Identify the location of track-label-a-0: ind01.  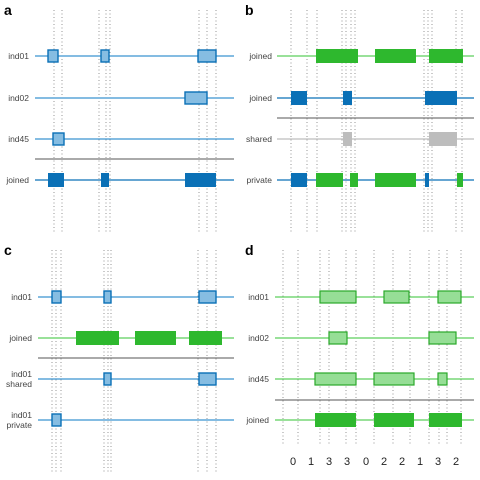
(18, 56).